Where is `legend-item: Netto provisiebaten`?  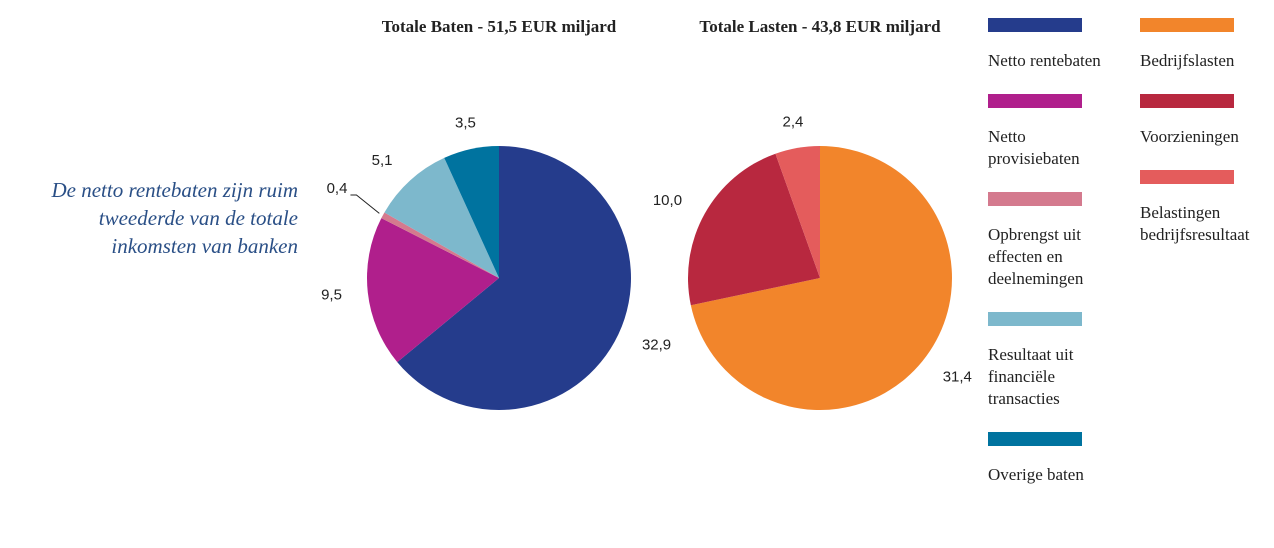
legend-item: Netto provisiebaten is located at coordinates (1053, 132).